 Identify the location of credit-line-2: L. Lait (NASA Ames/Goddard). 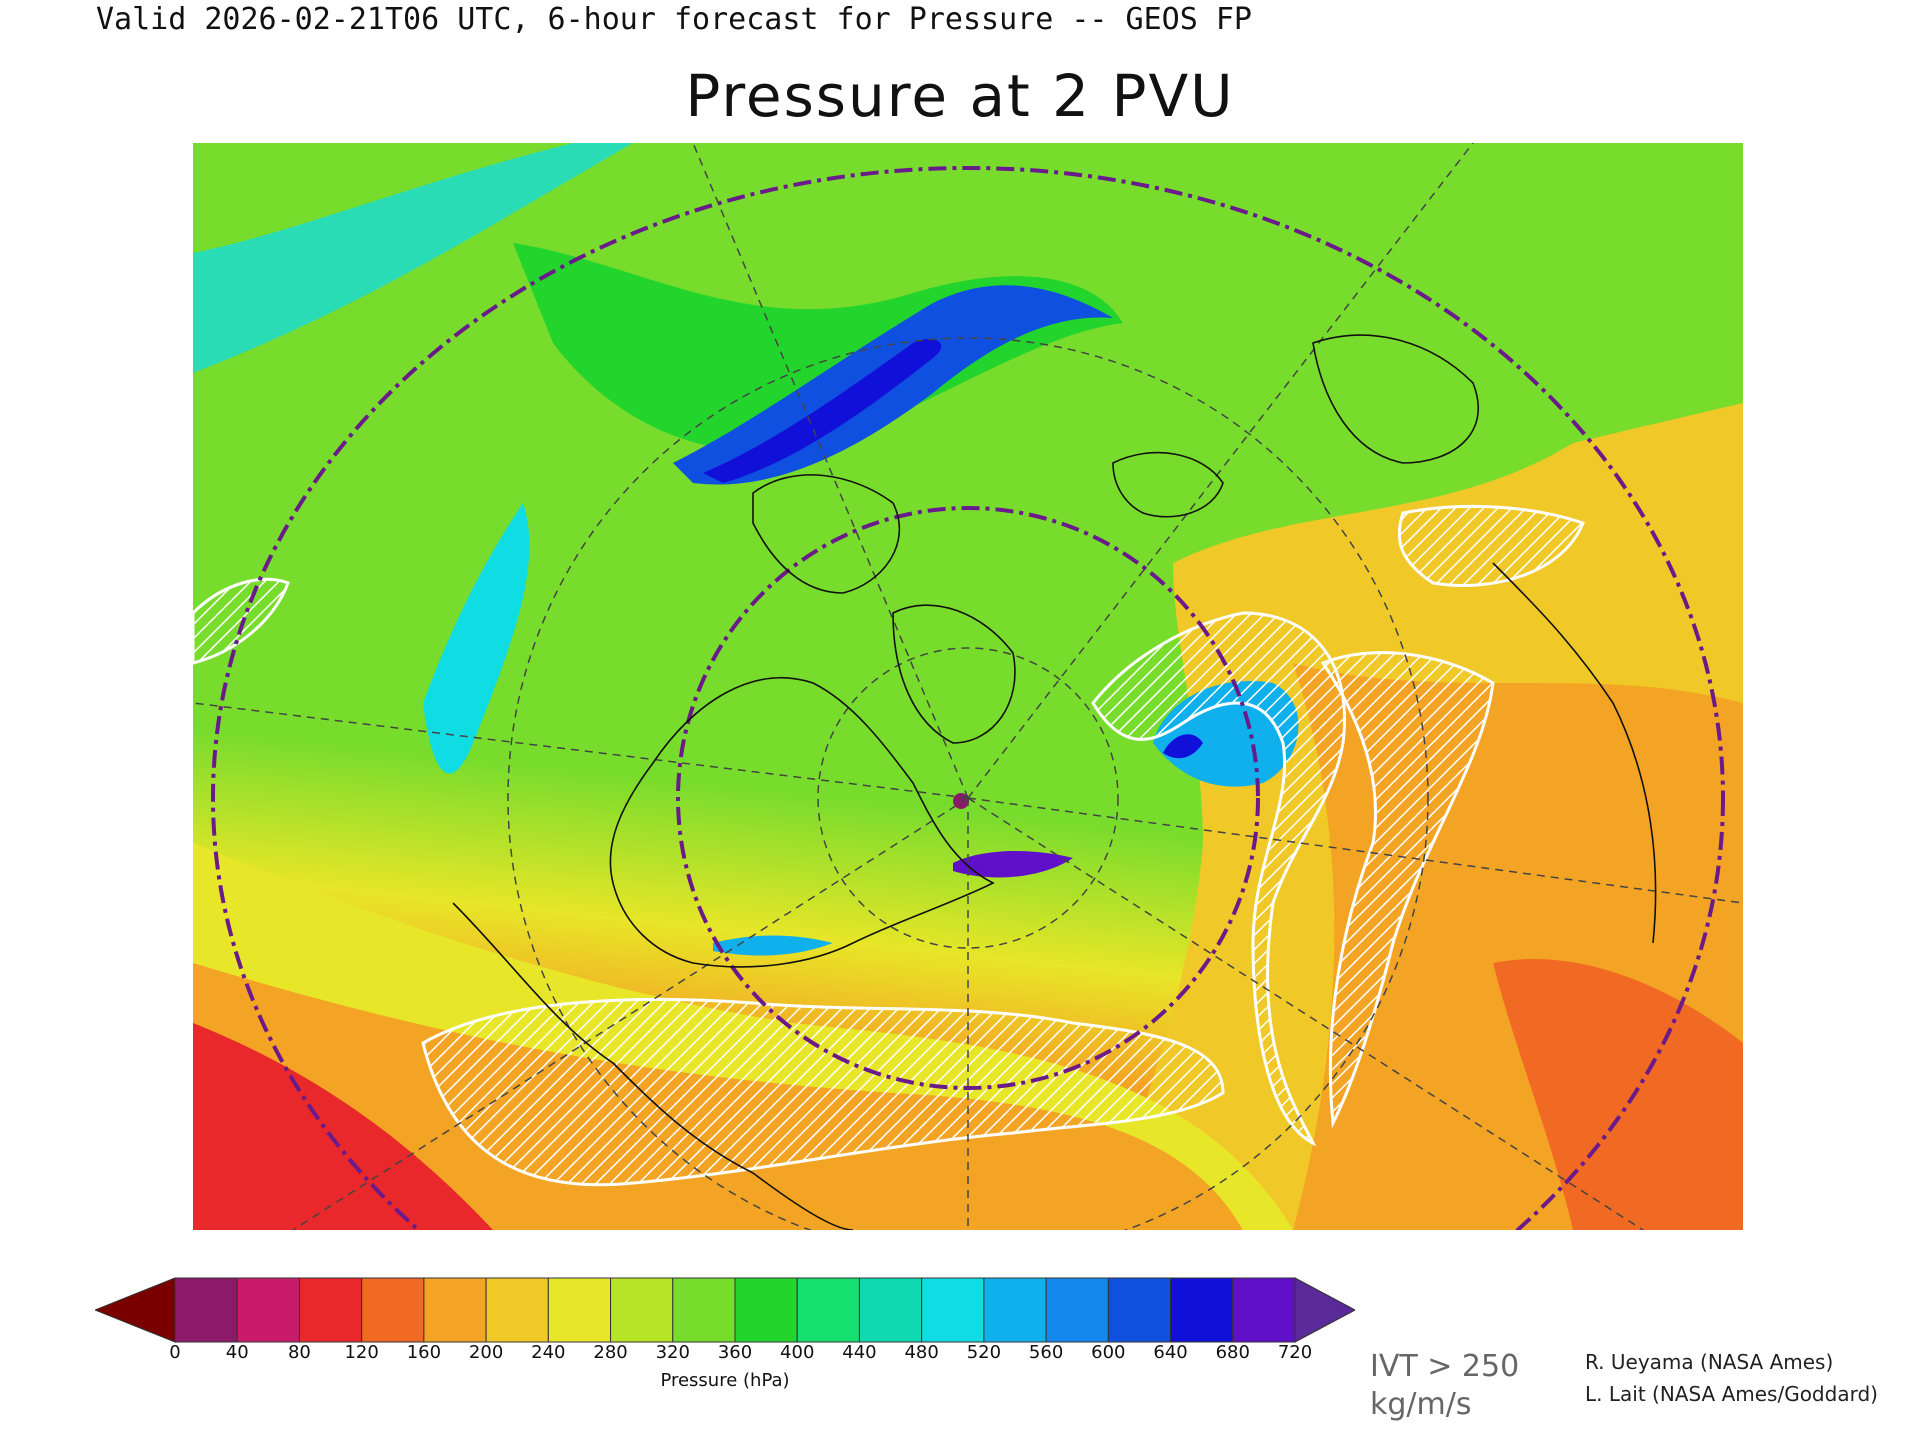
(1731, 1394).